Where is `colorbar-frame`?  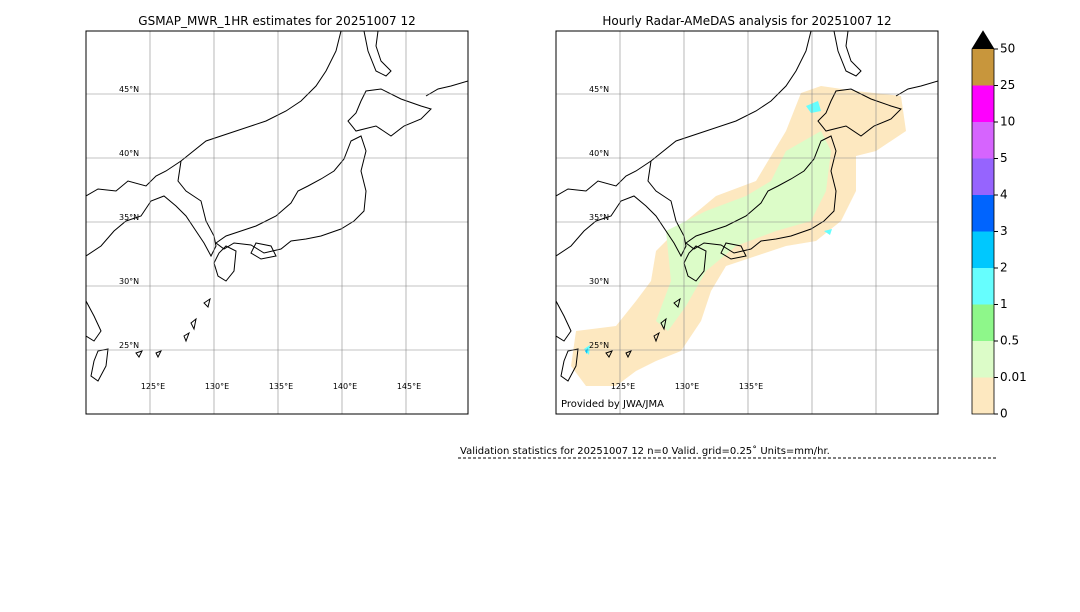
colorbar-frame is located at coordinates (983, 222).